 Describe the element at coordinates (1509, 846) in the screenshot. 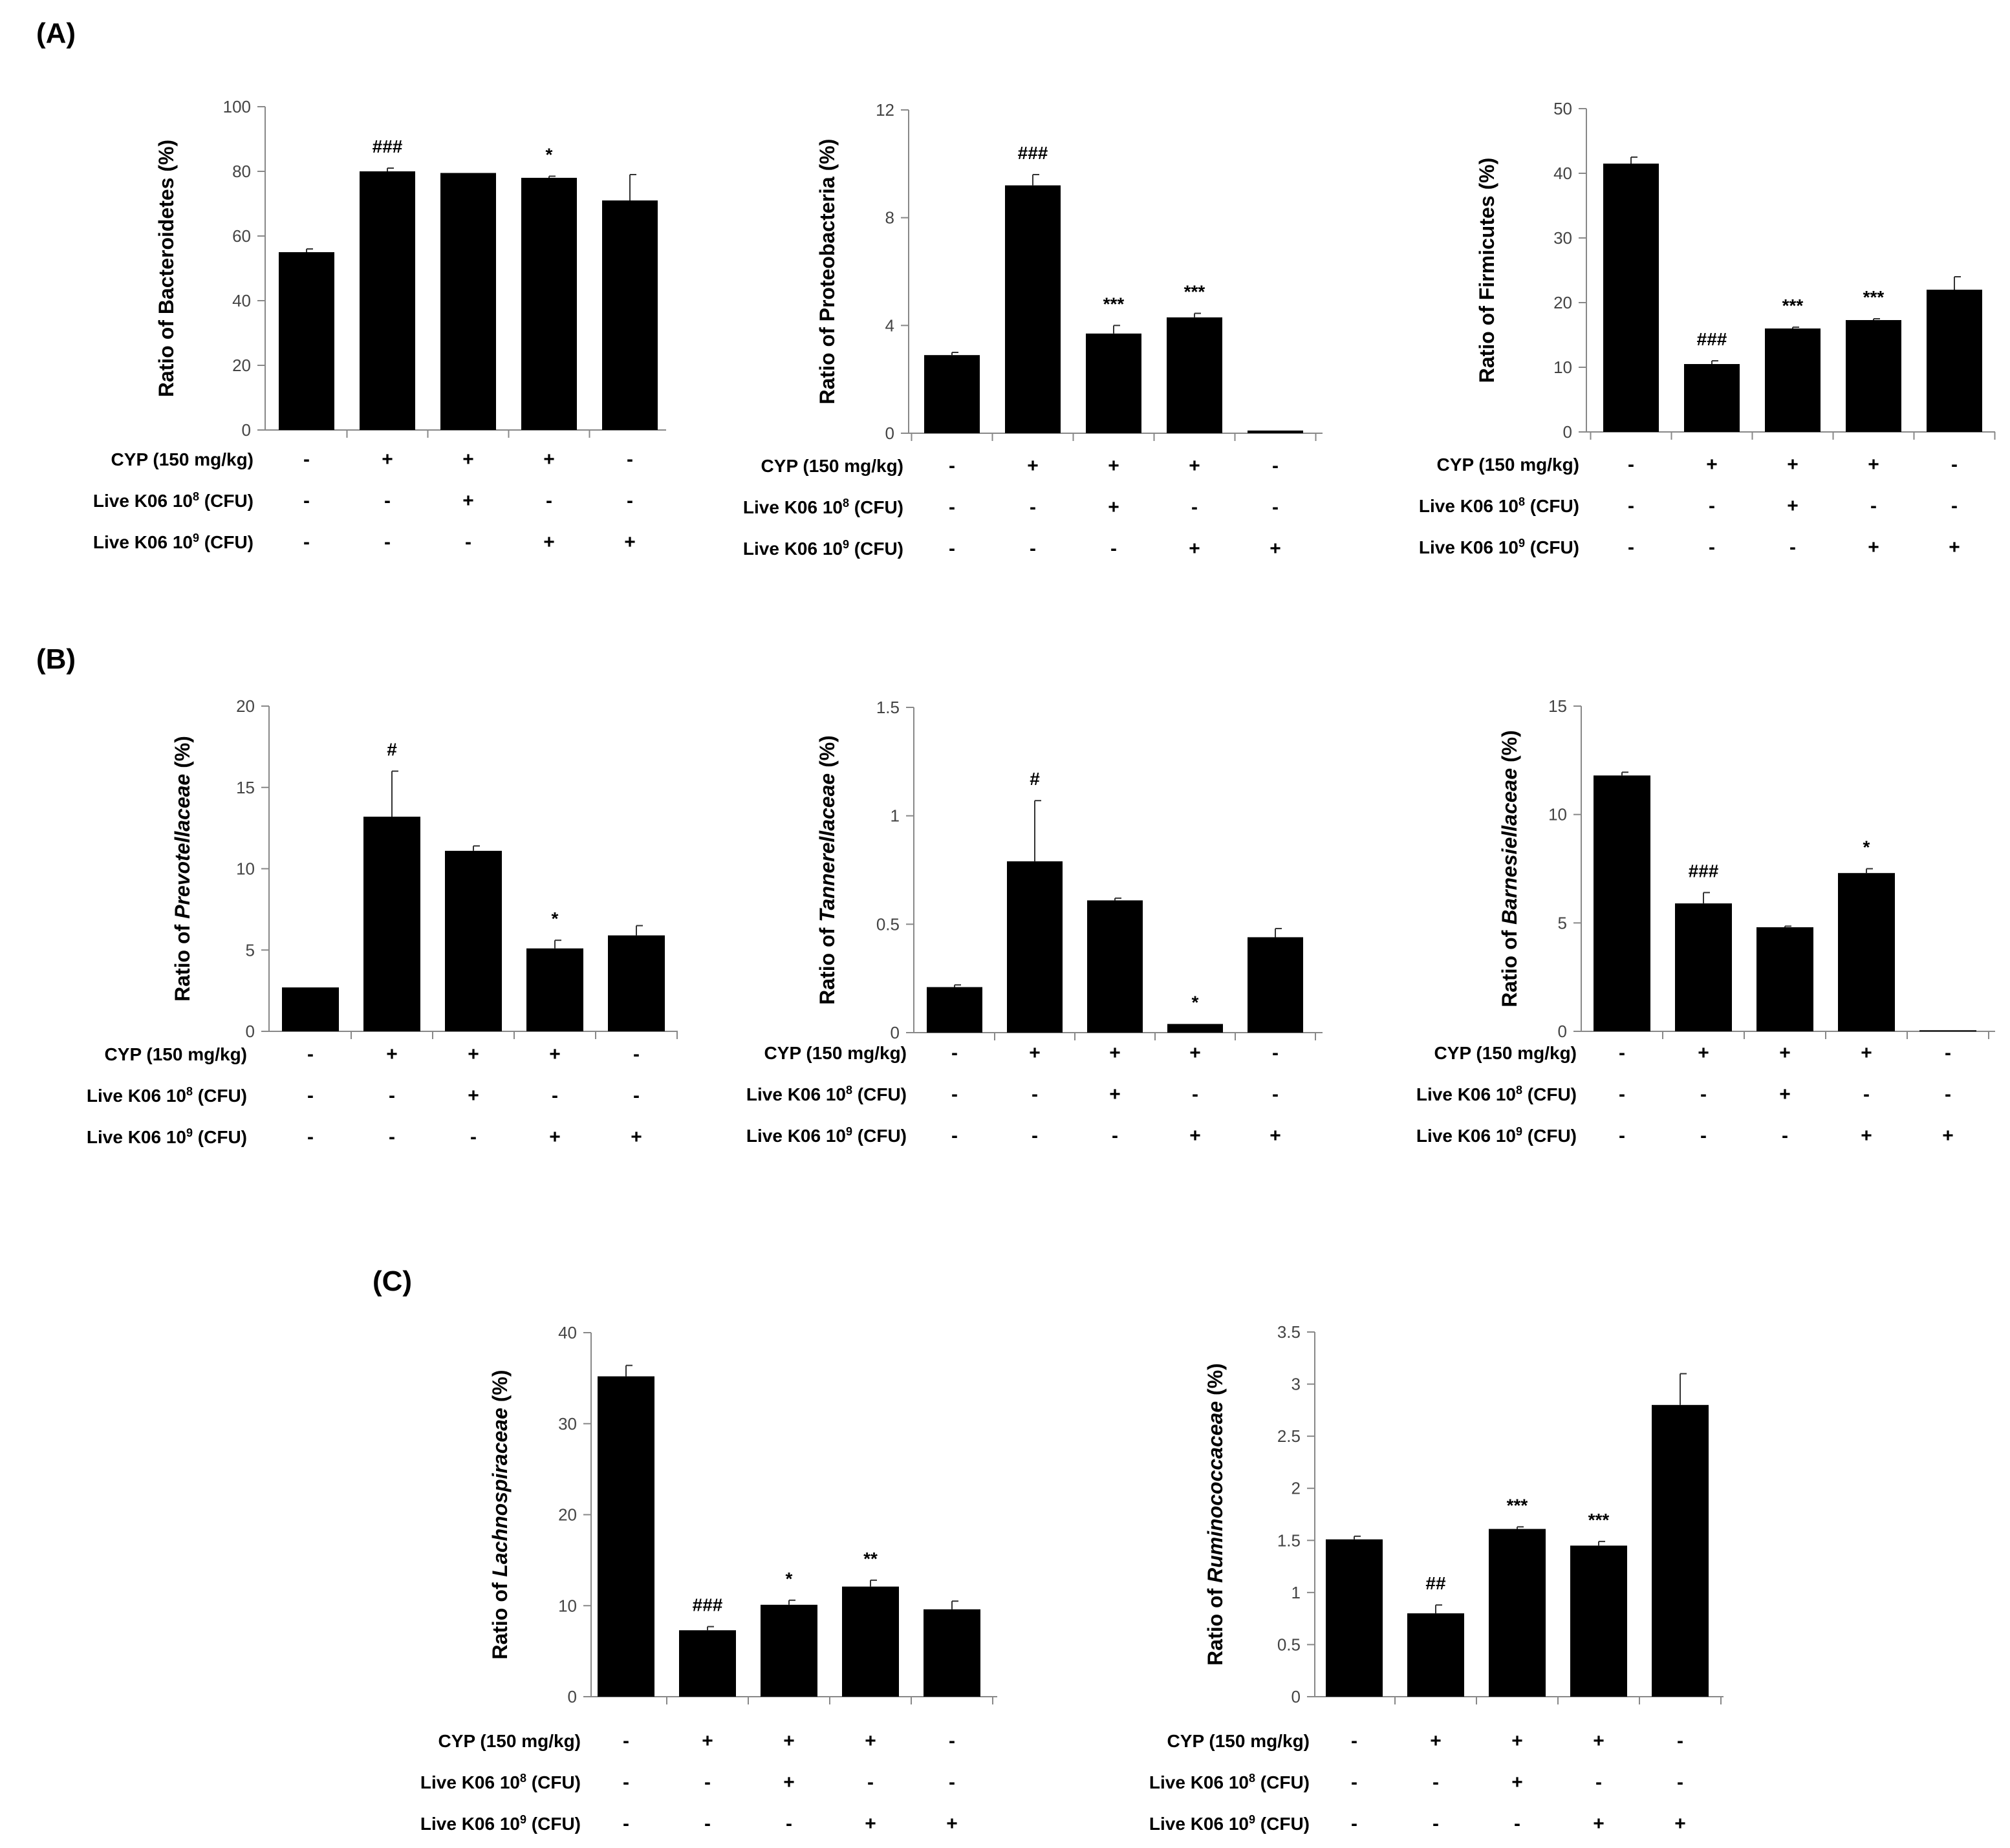

I see `y-axis-label-taxon: Barnesiellaceae` at that location.